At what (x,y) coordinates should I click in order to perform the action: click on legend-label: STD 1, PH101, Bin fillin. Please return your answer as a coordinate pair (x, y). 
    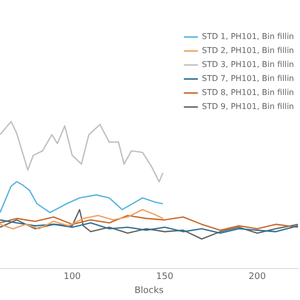
    Looking at the image, I should click on (248, 37).